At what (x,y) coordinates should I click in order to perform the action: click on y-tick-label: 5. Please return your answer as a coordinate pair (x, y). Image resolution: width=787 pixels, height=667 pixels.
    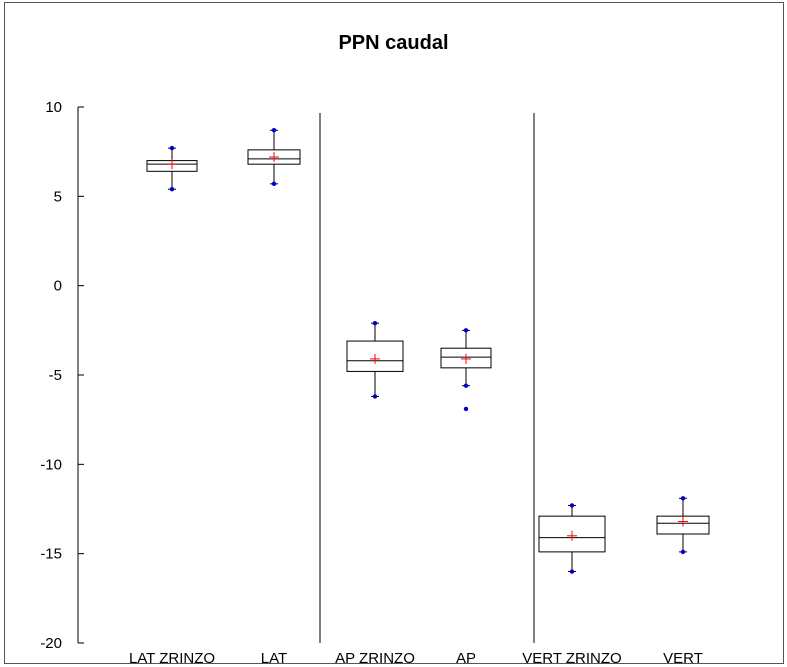
    Looking at the image, I should click on (58, 196).